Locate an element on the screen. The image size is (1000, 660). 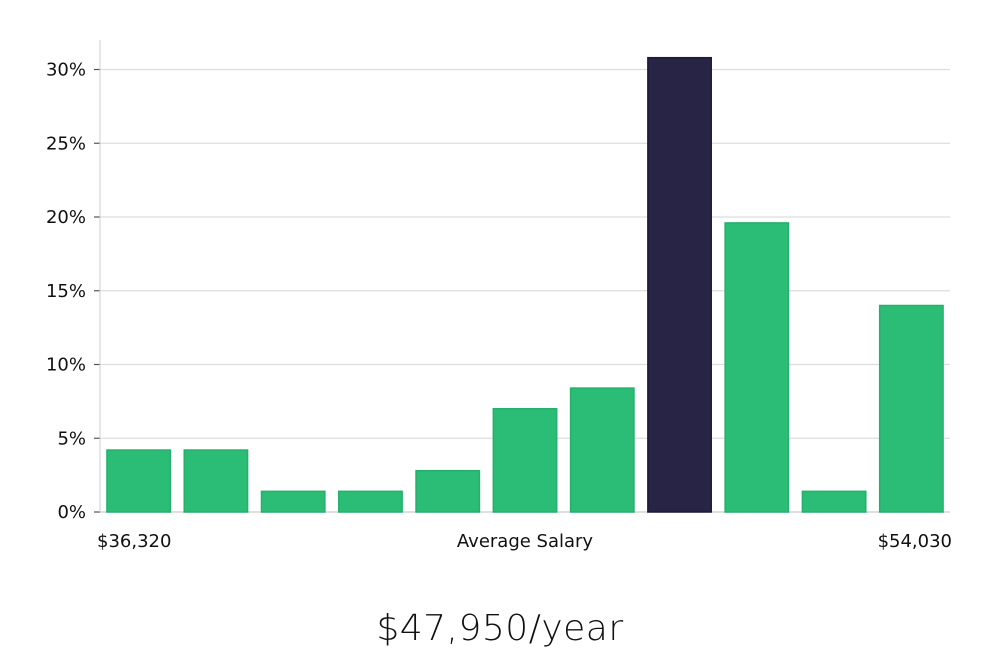
y-tick-label: 30% is located at coordinates (66, 70).